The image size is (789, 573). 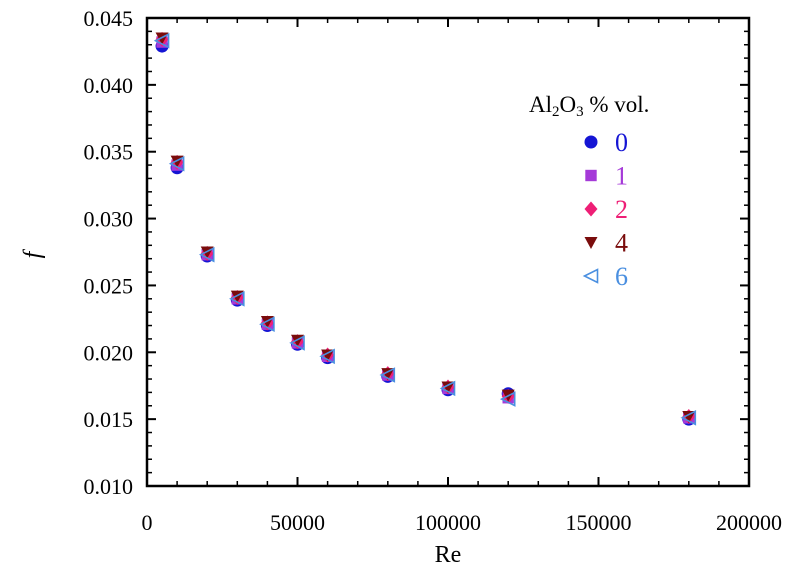 What do you see at coordinates (448, 555) in the screenshot?
I see `x-axis-title: Re` at bounding box center [448, 555].